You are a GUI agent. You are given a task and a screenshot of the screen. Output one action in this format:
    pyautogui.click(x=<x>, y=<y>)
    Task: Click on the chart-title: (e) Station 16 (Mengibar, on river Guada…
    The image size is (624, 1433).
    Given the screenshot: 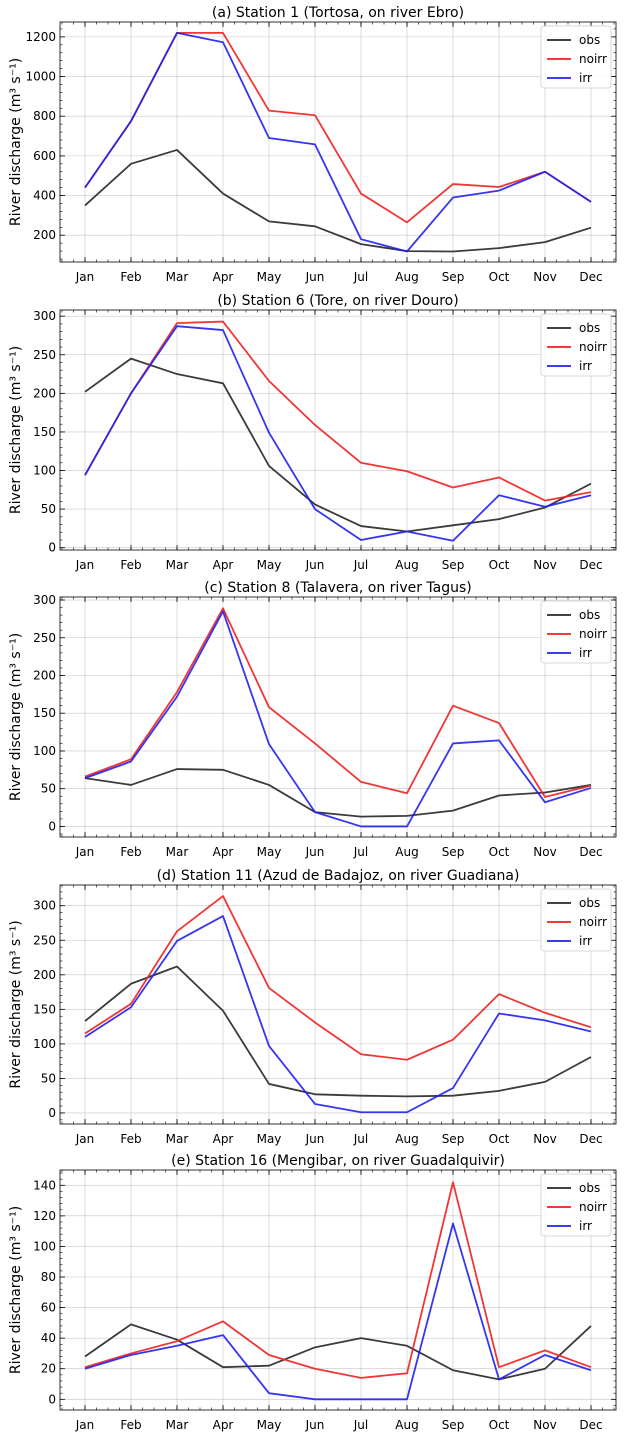 What is the action you would take?
    pyautogui.click(x=338, y=1161)
    